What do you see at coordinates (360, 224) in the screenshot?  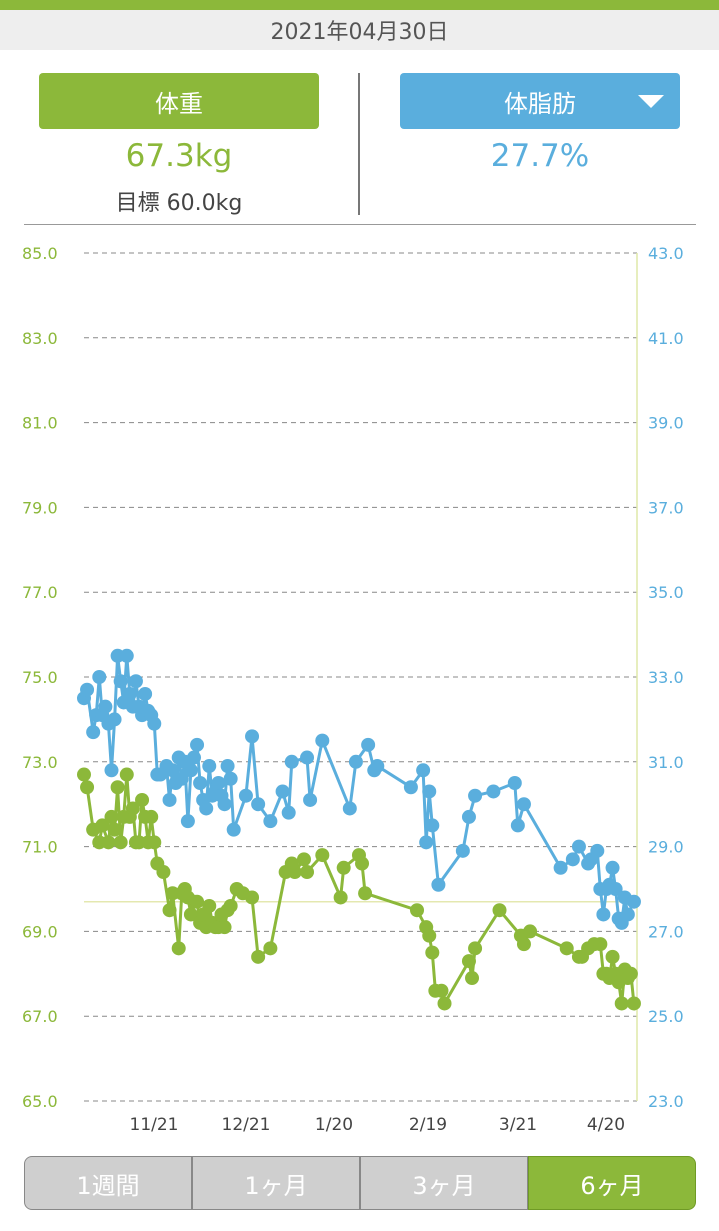 I see `header-divider` at bounding box center [360, 224].